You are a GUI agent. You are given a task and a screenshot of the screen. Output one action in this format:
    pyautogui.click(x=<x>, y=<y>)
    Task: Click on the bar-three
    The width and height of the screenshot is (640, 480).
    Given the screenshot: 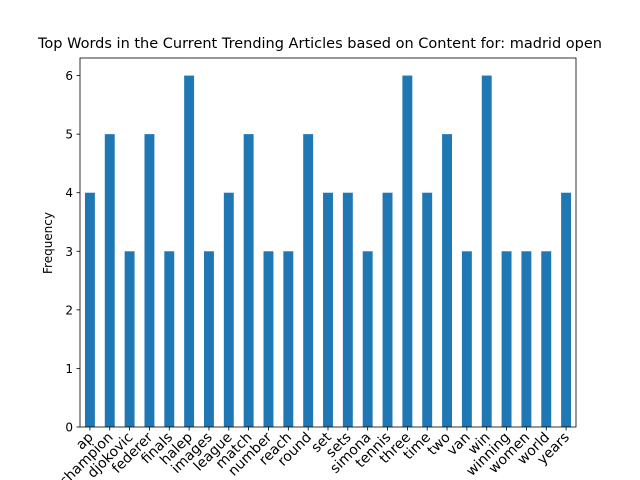 What is the action you would take?
    pyautogui.click(x=407, y=251)
    